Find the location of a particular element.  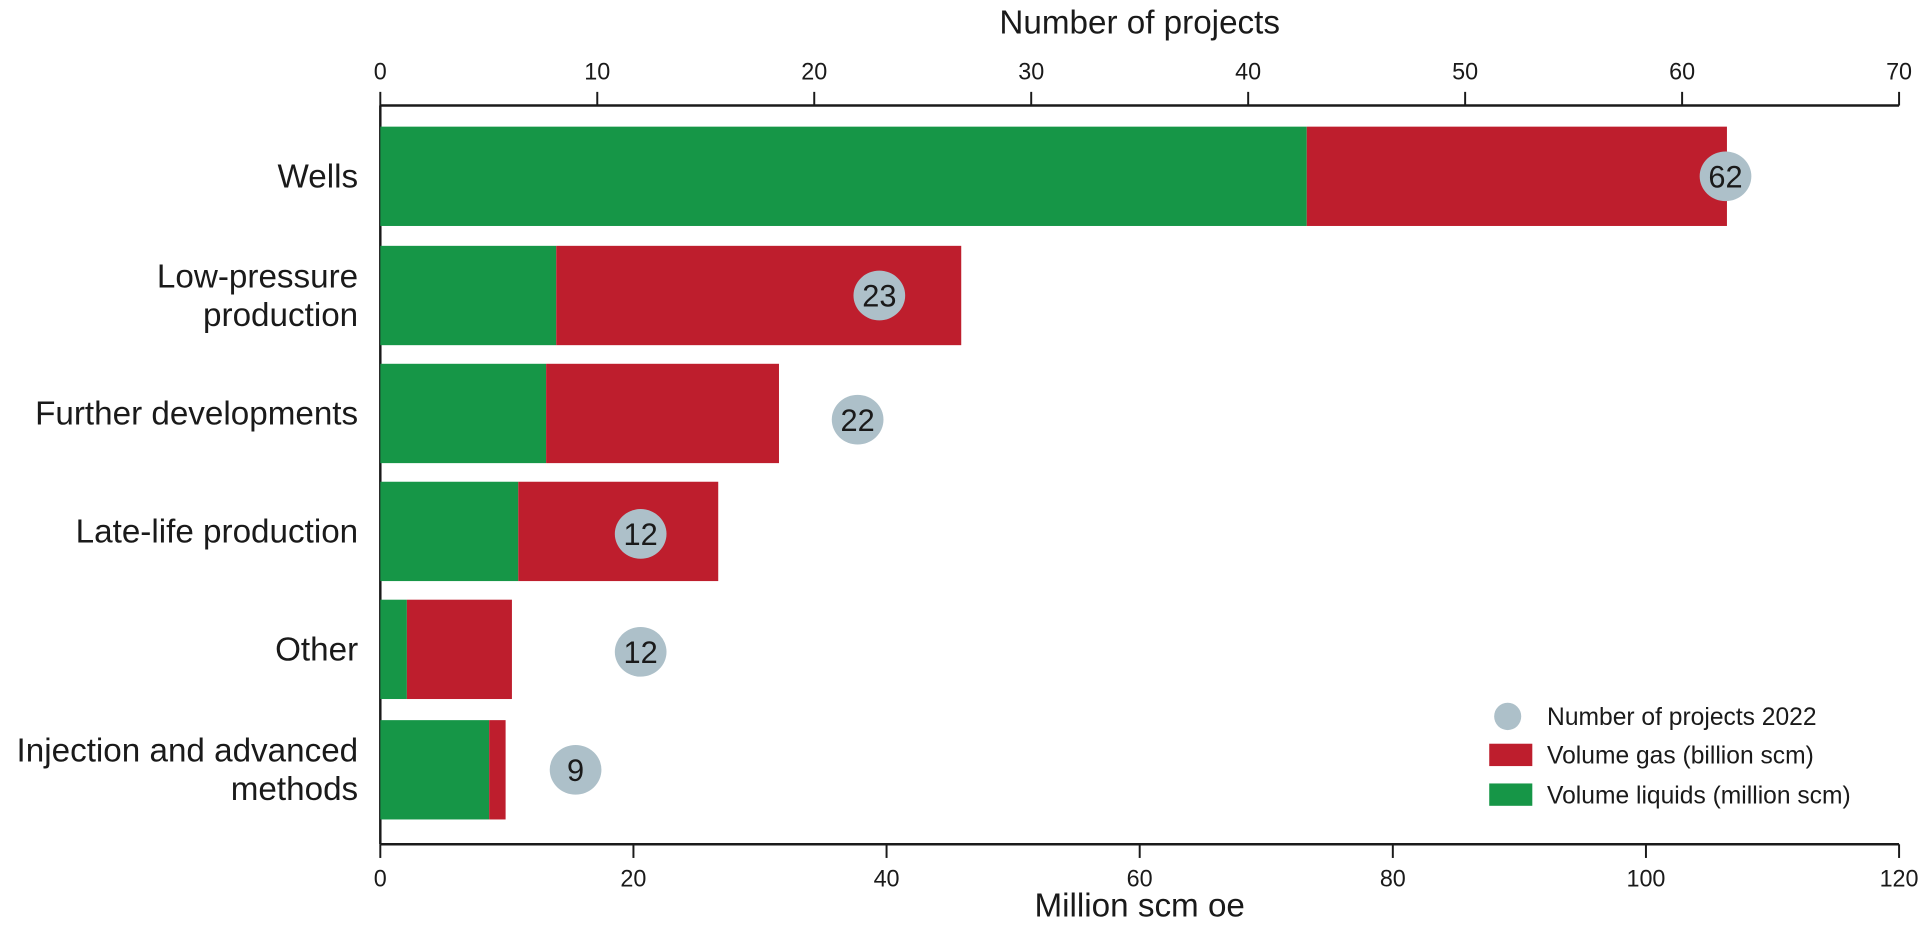

bottom-tick-label: 60 is located at coordinates (1140, 878).